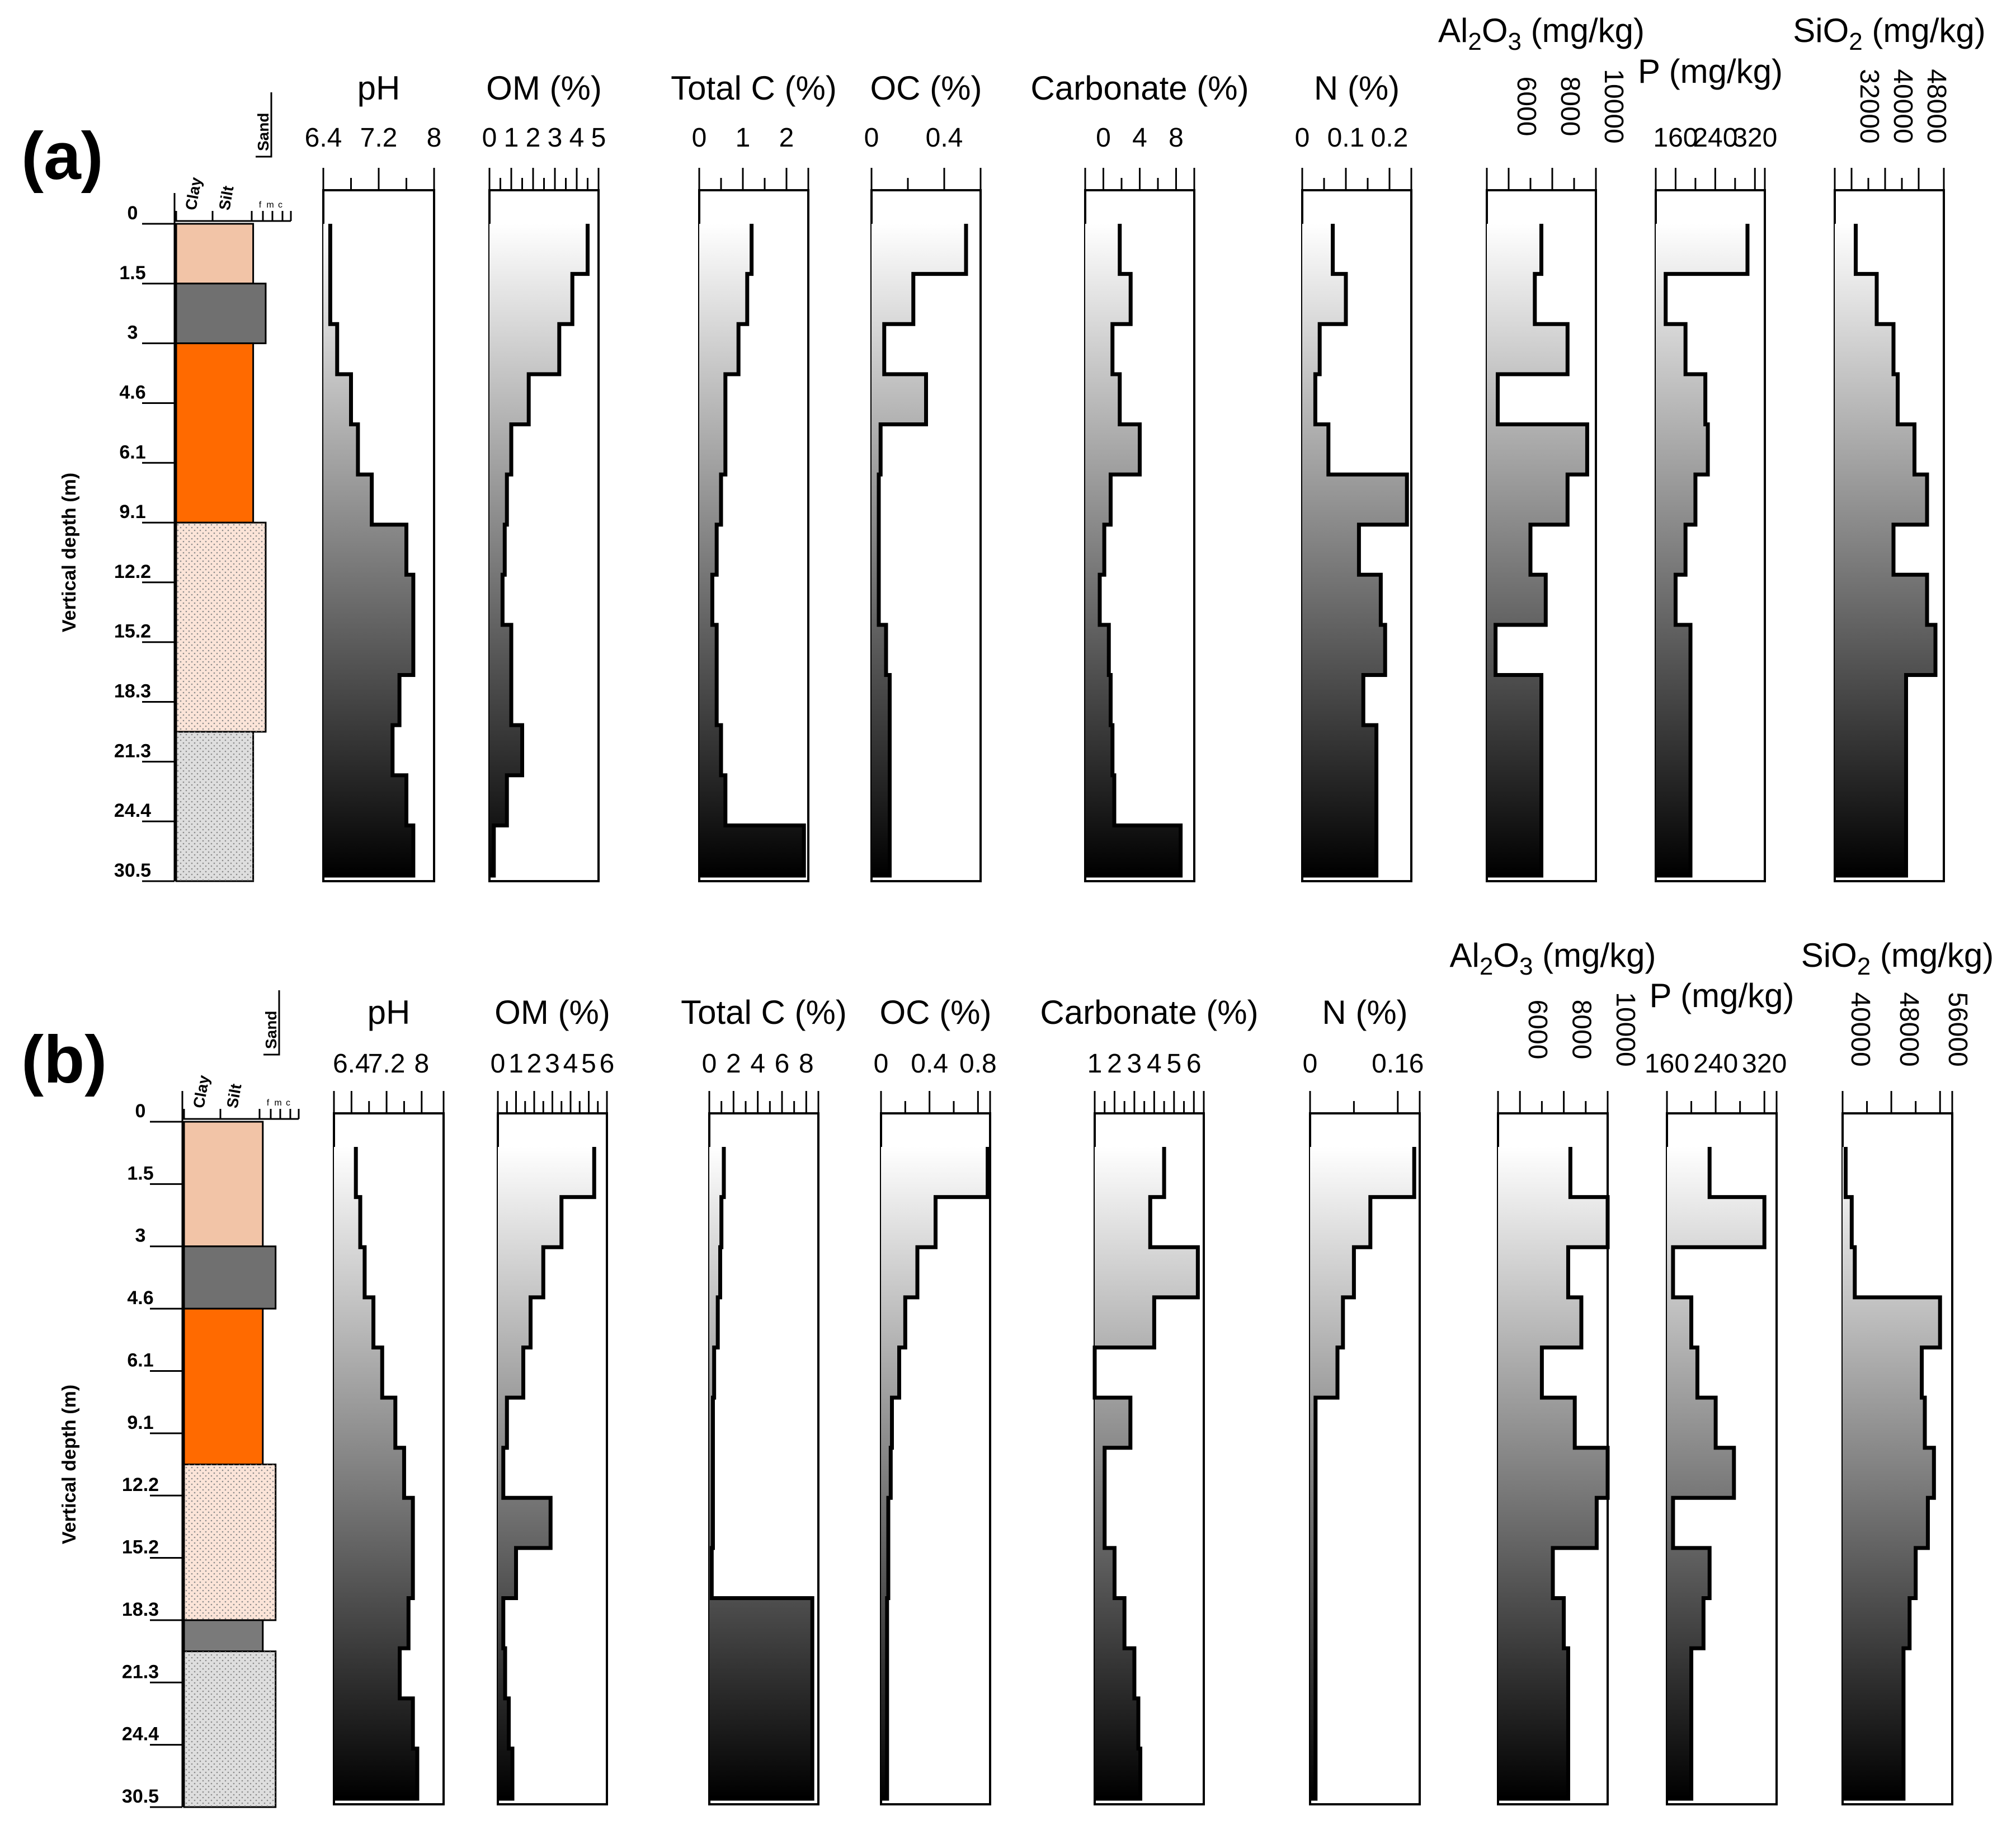  I want to click on sand-bracket, so click(272, 1023).